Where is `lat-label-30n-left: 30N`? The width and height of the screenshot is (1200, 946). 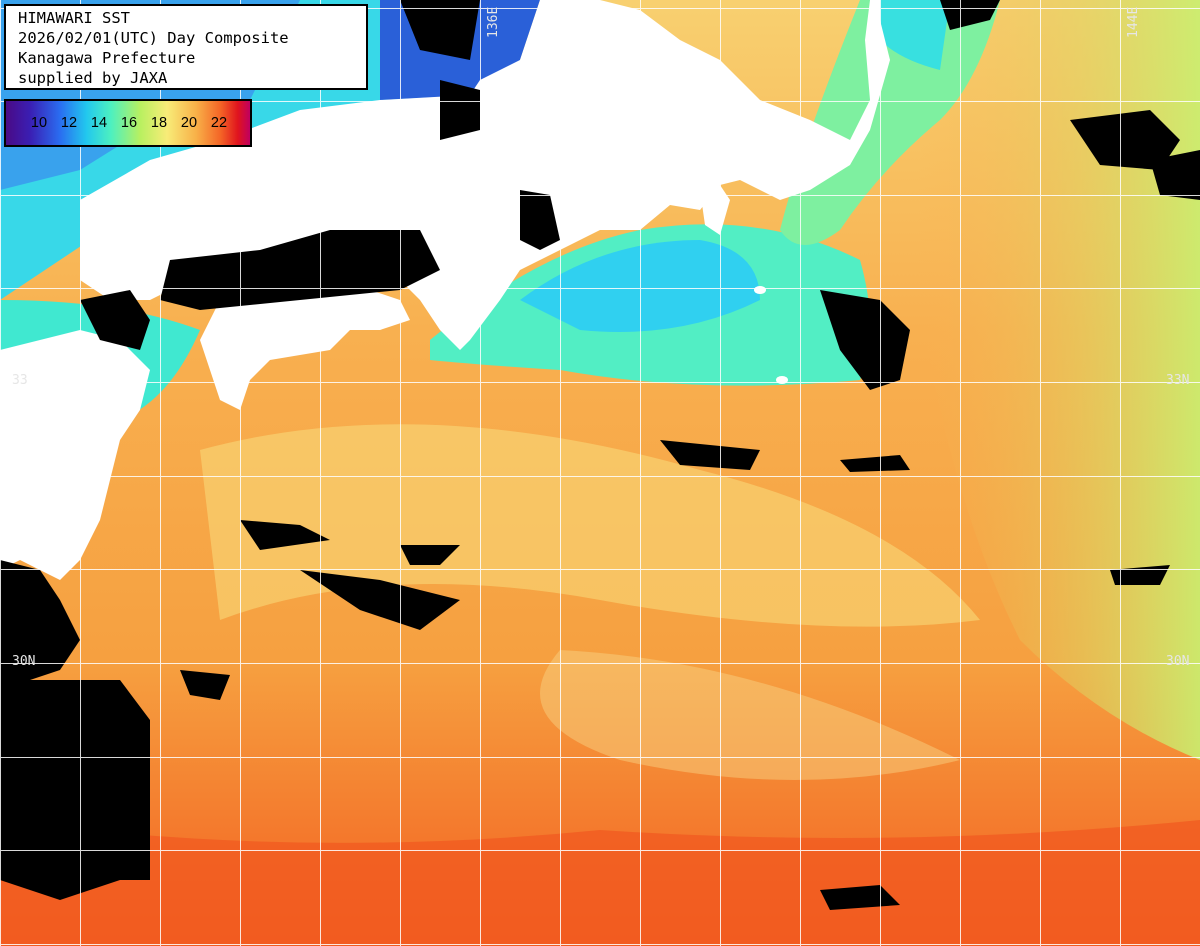
lat-label-30n-left: 30N is located at coordinates (24, 661).